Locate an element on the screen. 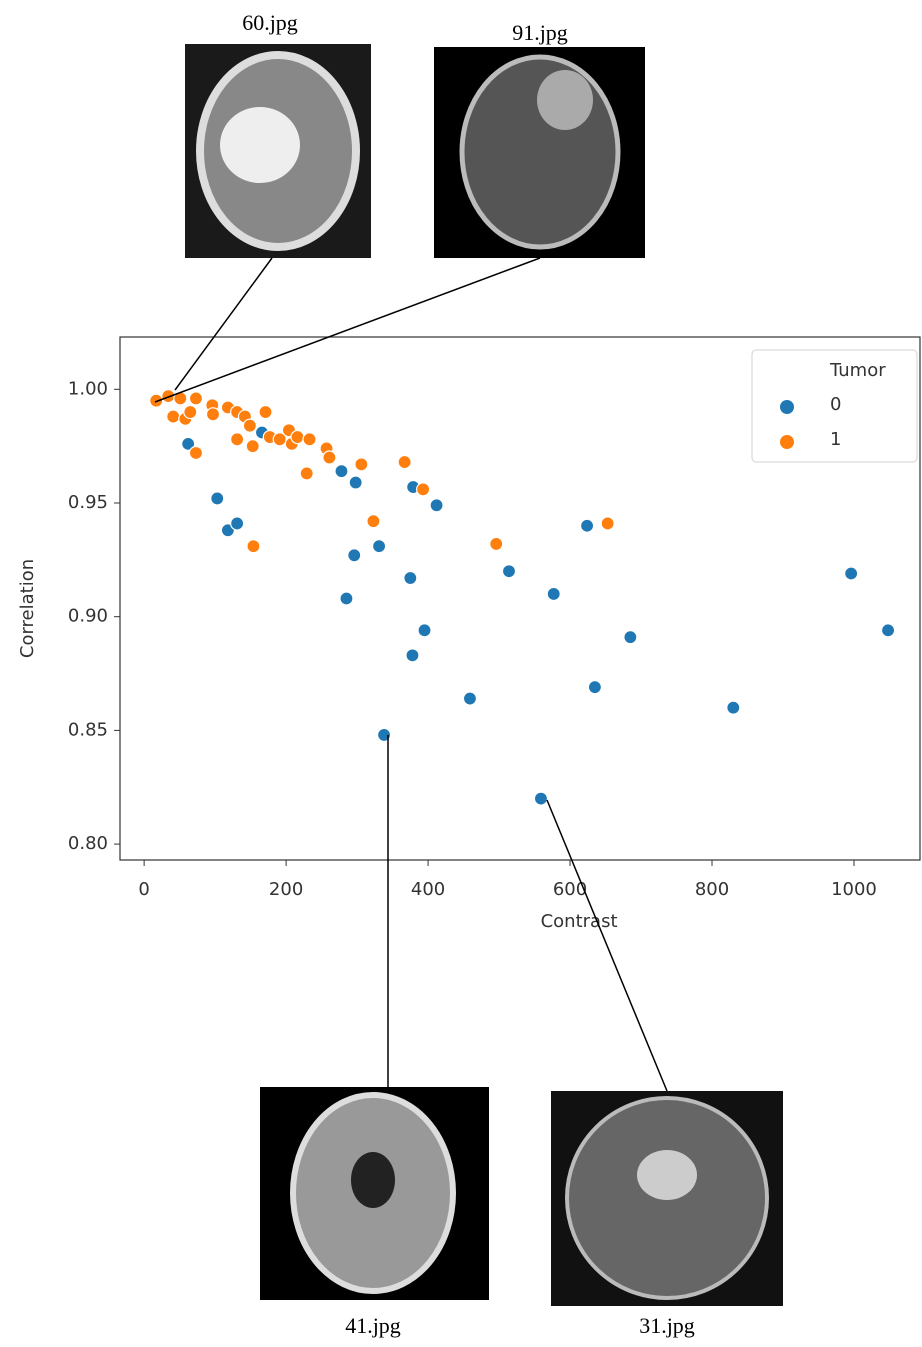 Image resolution: width=922 pixels, height=1347 pixels. x-tick-label: 0 is located at coordinates (143, 889).